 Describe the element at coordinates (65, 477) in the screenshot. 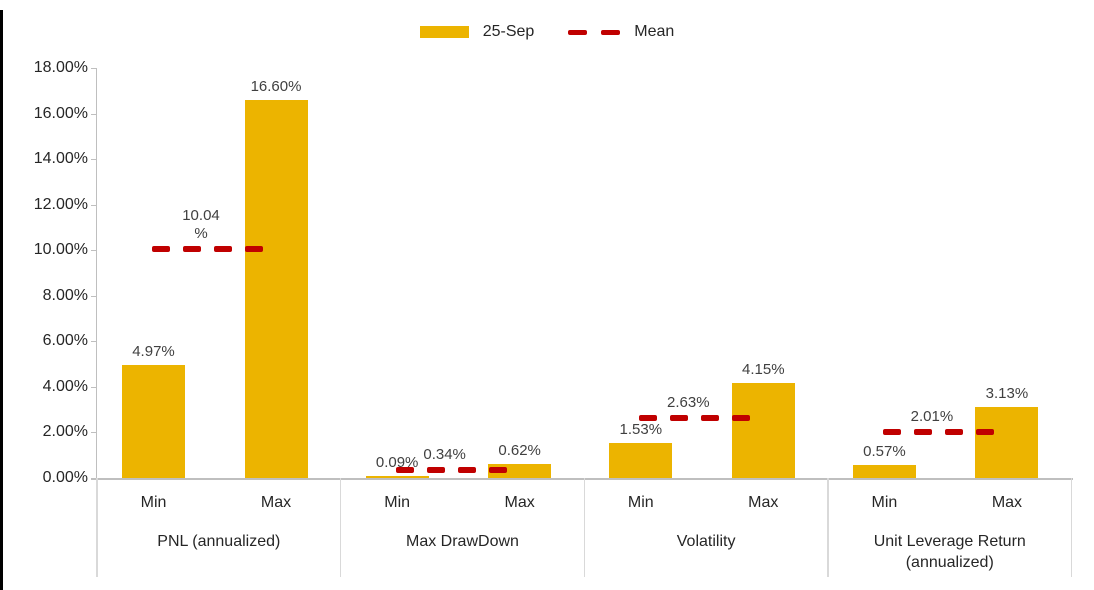

I see `y-axis-tick-label: 0.00%` at that location.